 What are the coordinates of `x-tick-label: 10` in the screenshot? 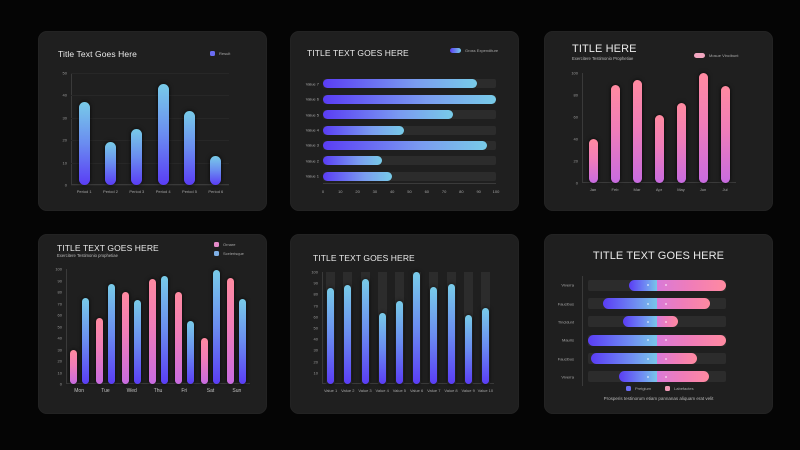 It's located at (340, 191).